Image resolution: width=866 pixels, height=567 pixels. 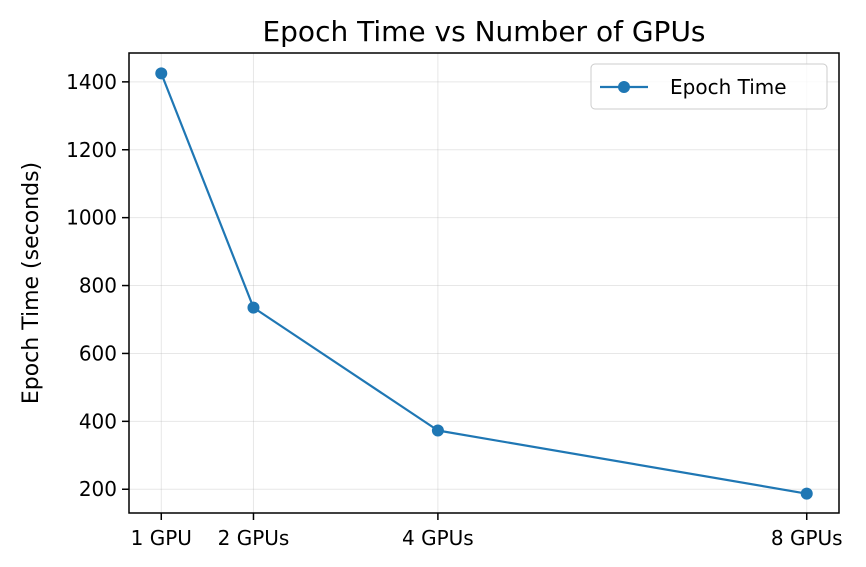 What do you see at coordinates (91, 82) in the screenshot?
I see `y-tick-label: 1400` at bounding box center [91, 82].